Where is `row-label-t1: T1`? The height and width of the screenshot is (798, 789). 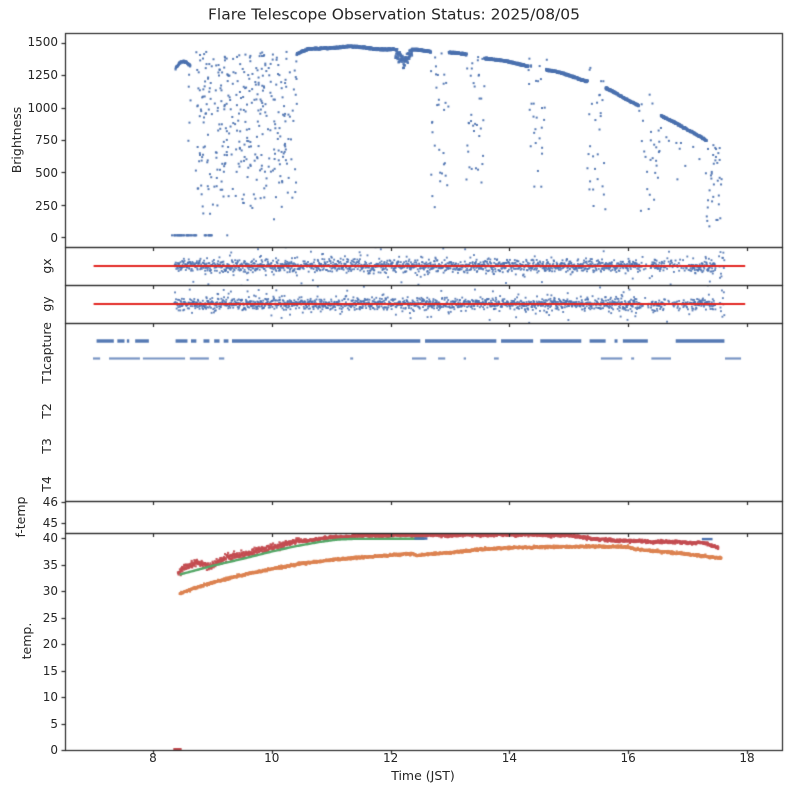
row-label-t1: T1 is located at coordinates (46, 376).